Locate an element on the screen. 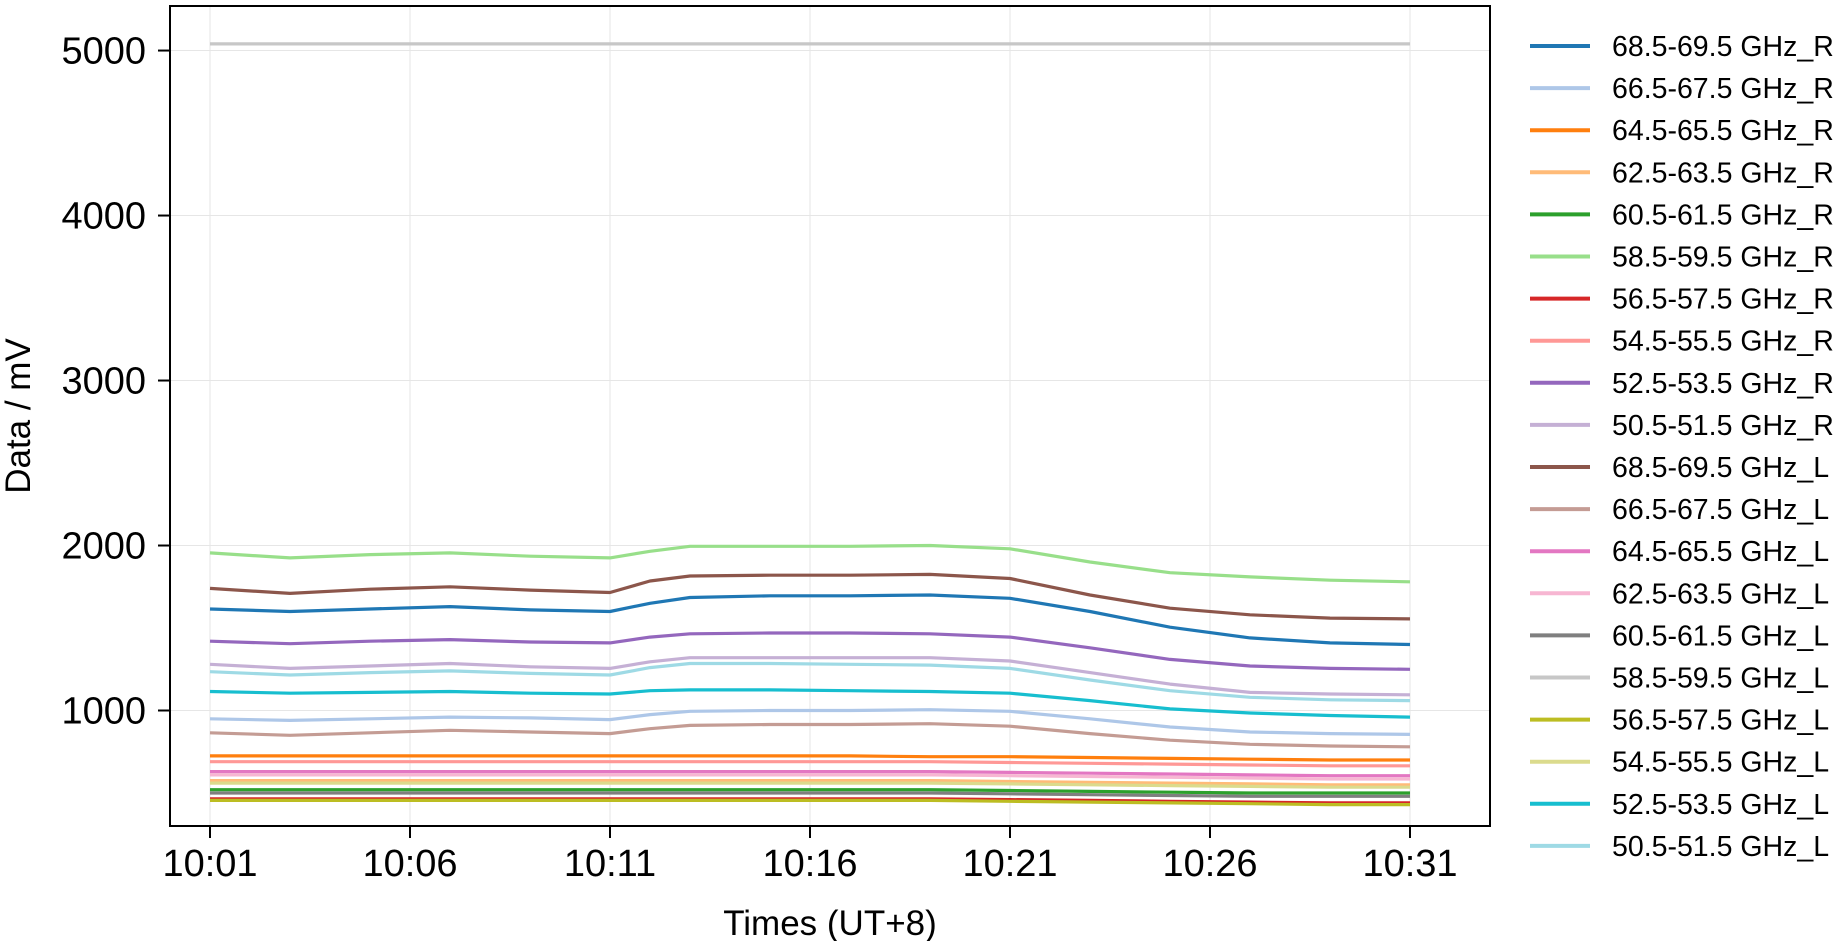 Image resolution: width=1847 pixels, height=941 pixels. legend-label: 50.5-51.5 GHz_L is located at coordinates (1720, 847).